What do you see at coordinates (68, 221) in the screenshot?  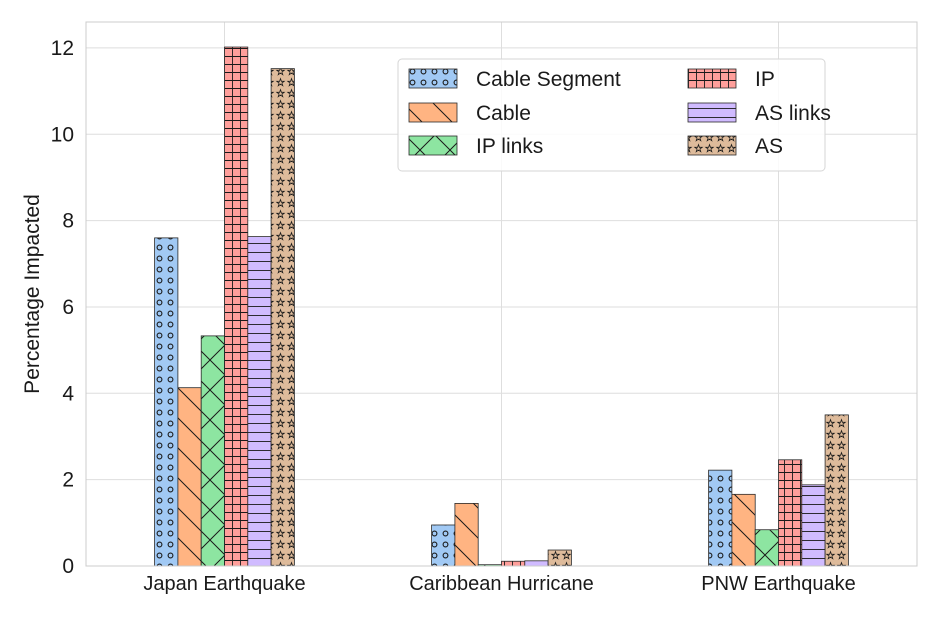 I see `y-tick-label: 8` at bounding box center [68, 221].